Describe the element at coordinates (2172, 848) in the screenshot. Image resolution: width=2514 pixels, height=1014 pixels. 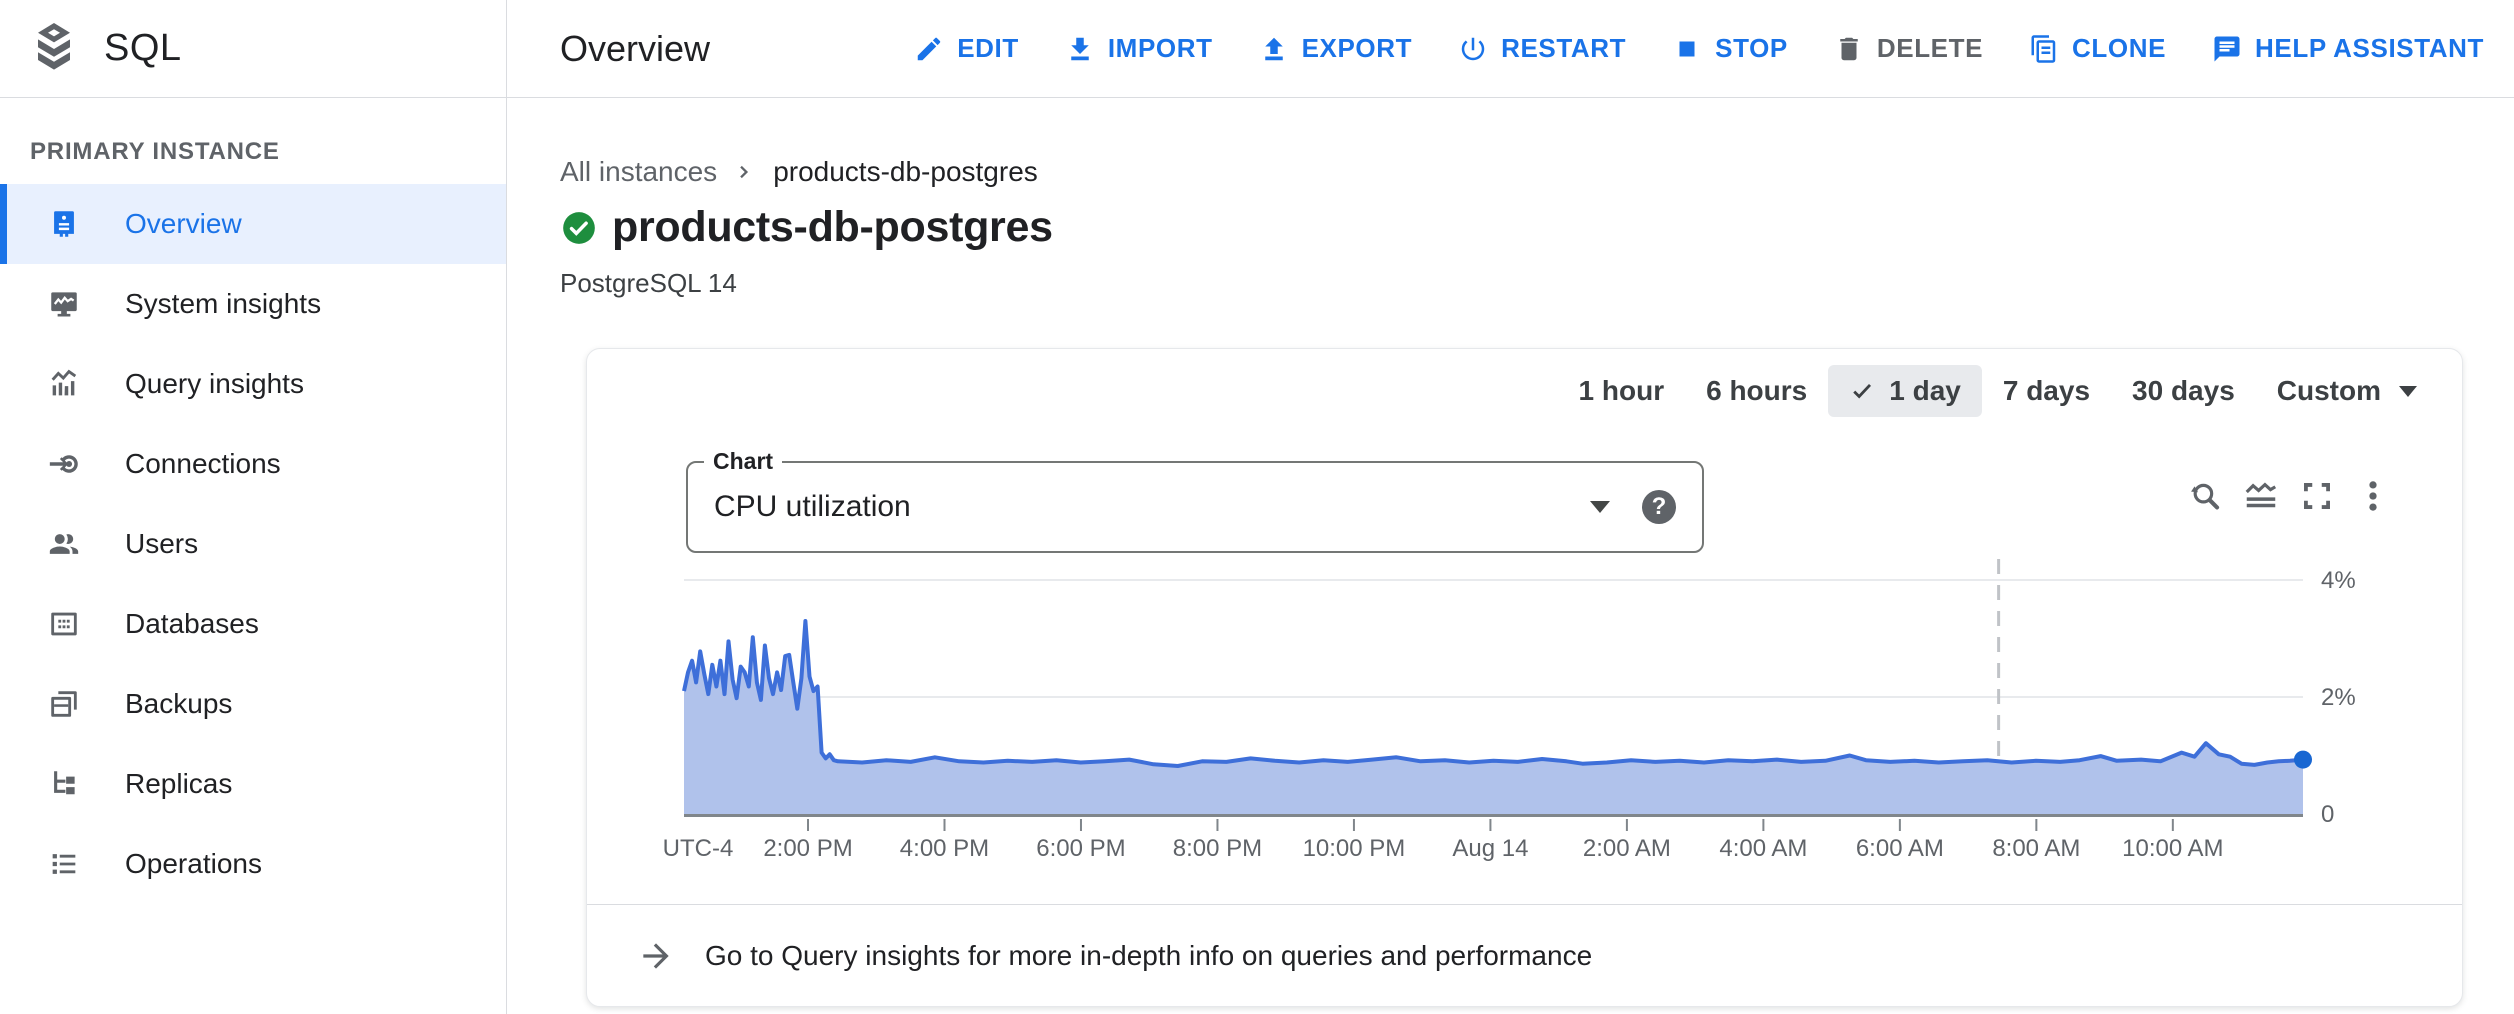
I see `svg-text: 10:00 AM` at that location.